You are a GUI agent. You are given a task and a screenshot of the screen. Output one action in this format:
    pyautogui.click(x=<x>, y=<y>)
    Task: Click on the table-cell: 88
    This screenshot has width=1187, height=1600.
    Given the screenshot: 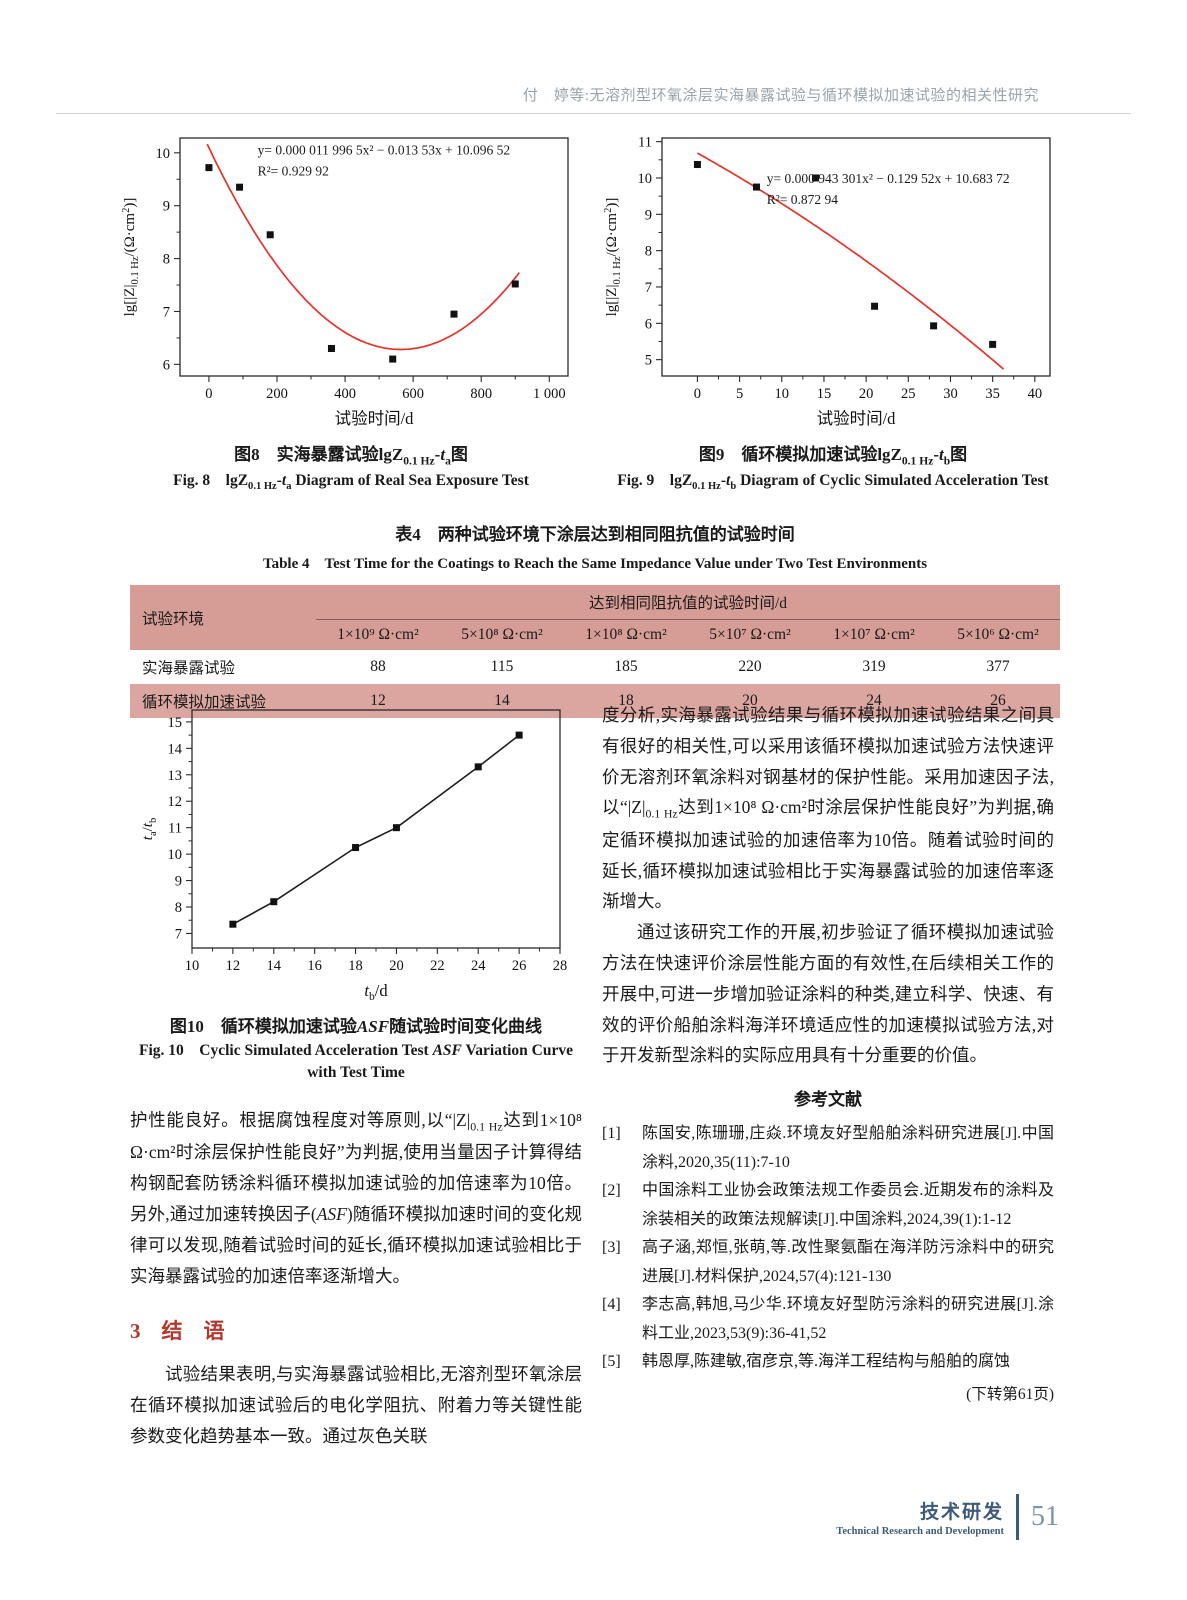 What is the action you would take?
    pyautogui.click(x=378, y=666)
    